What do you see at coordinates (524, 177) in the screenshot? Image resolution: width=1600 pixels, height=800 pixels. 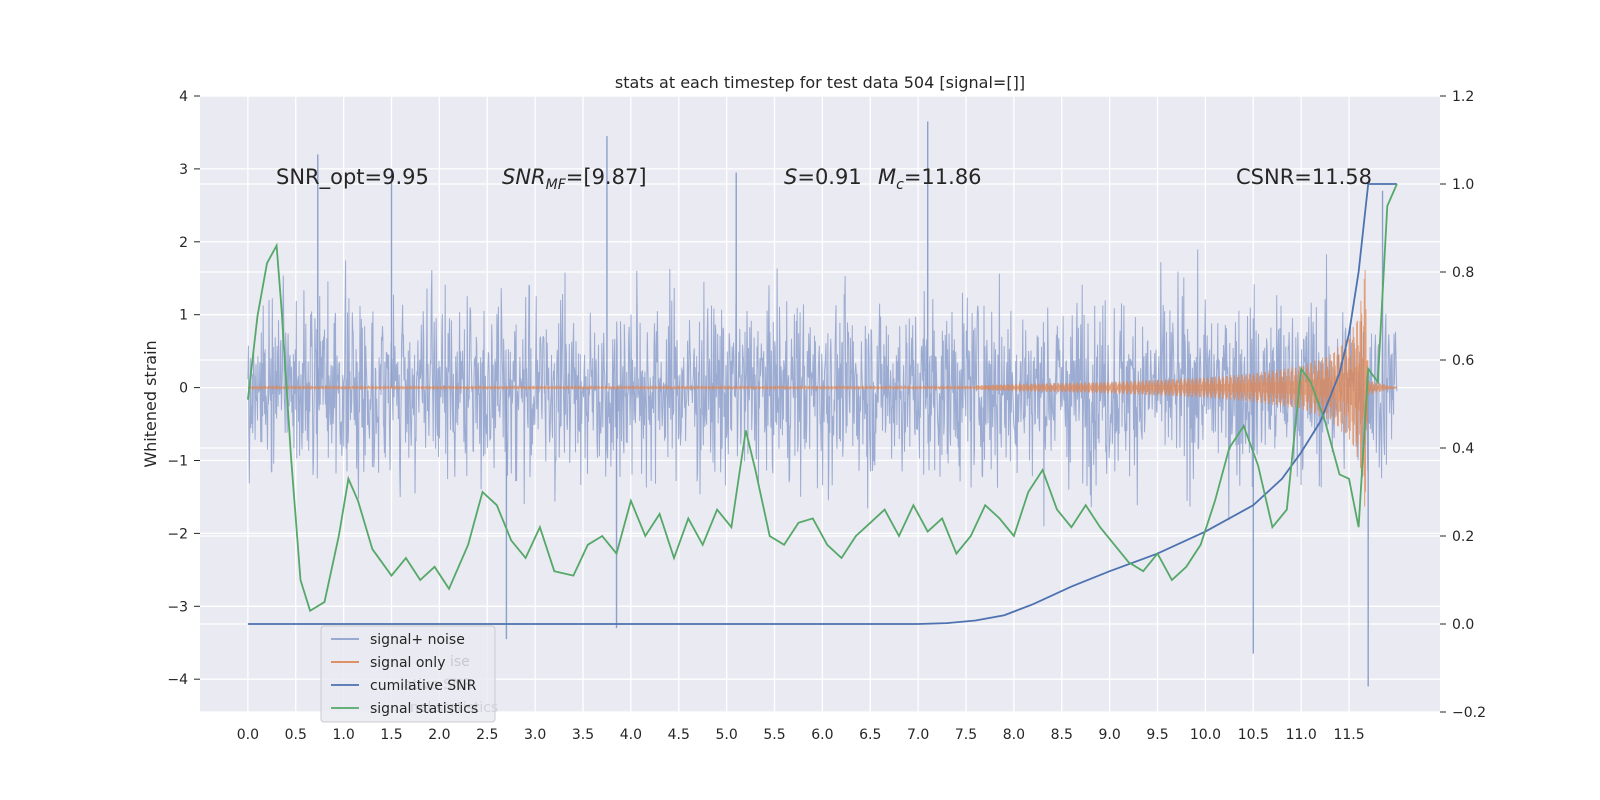 I see `snr-mf-main: SNR` at bounding box center [524, 177].